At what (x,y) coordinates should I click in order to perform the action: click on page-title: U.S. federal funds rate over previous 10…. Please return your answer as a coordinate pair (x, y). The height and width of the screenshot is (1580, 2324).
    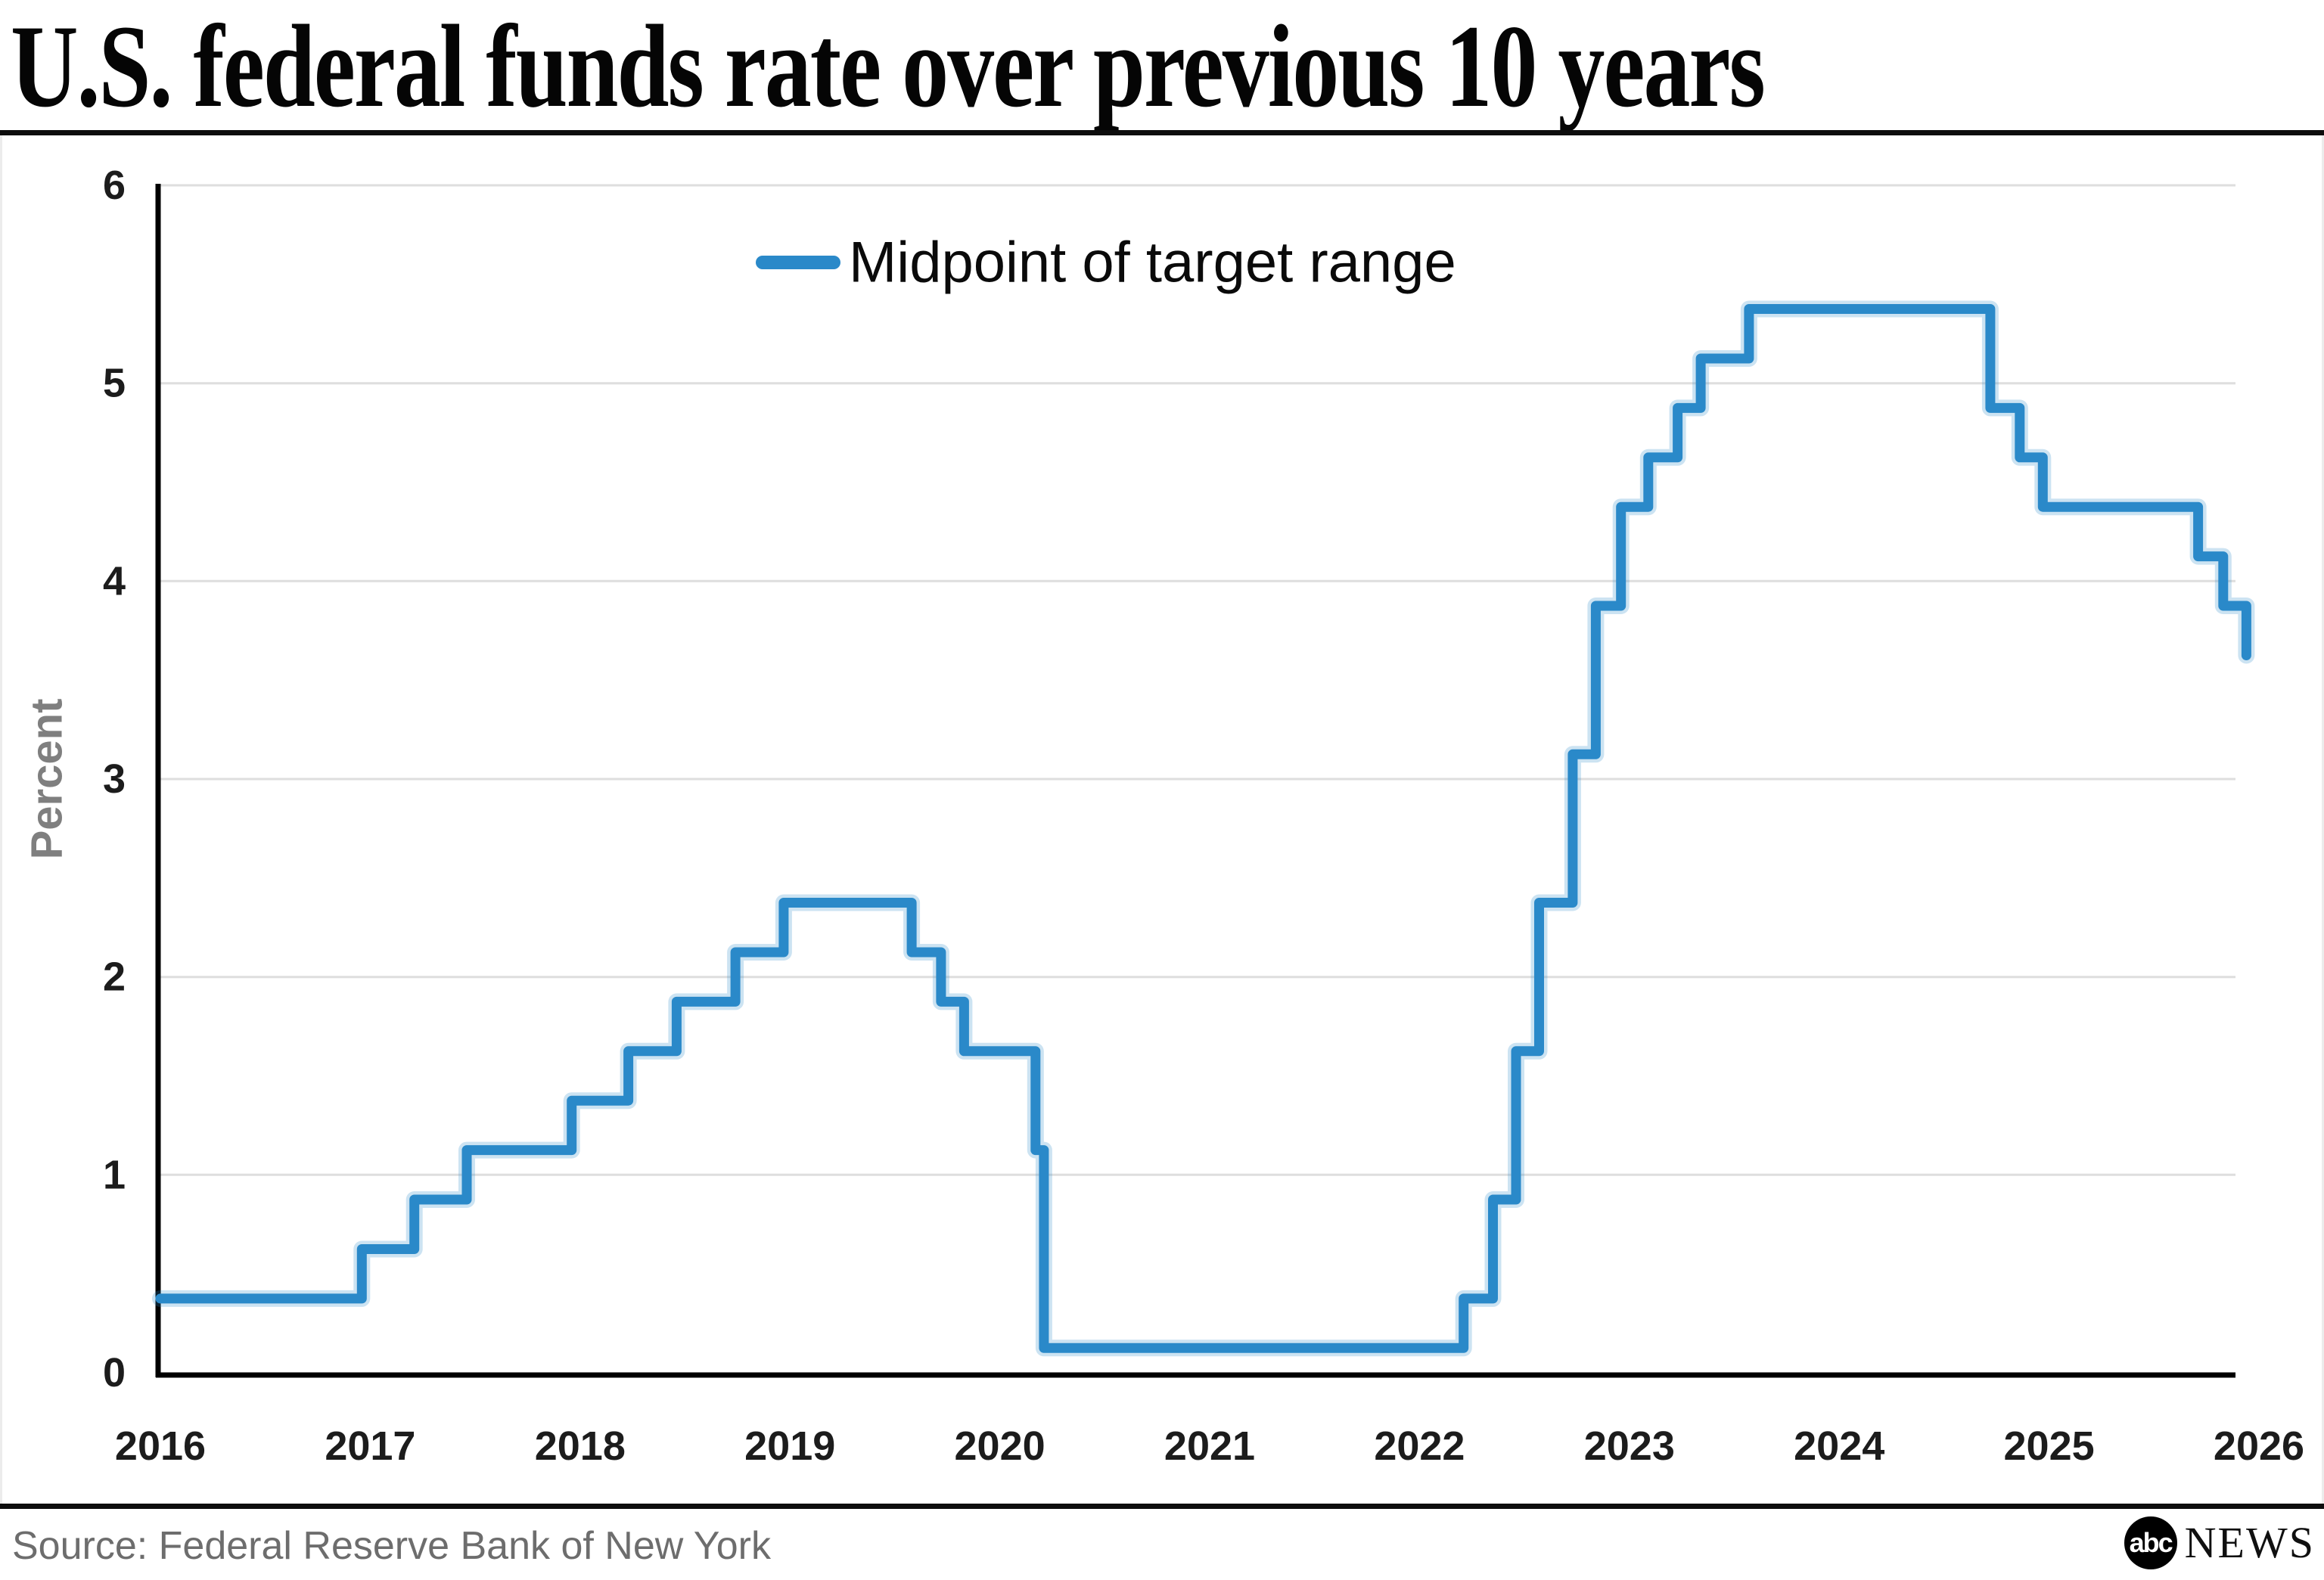
    Looking at the image, I should click on (888, 66).